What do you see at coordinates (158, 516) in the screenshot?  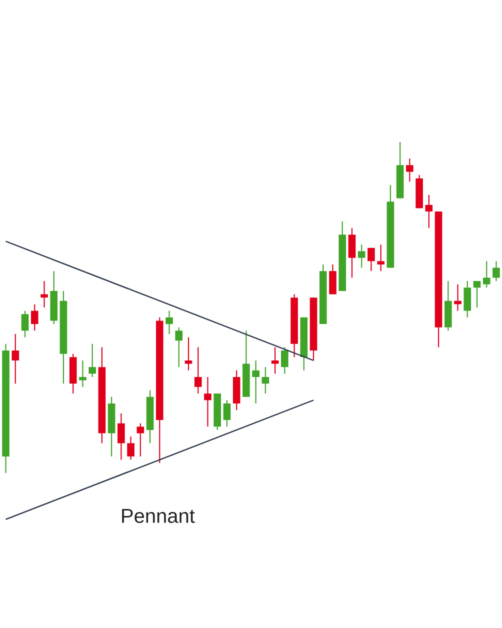 I see `text: Pennant` at bounding box center [158, 516].